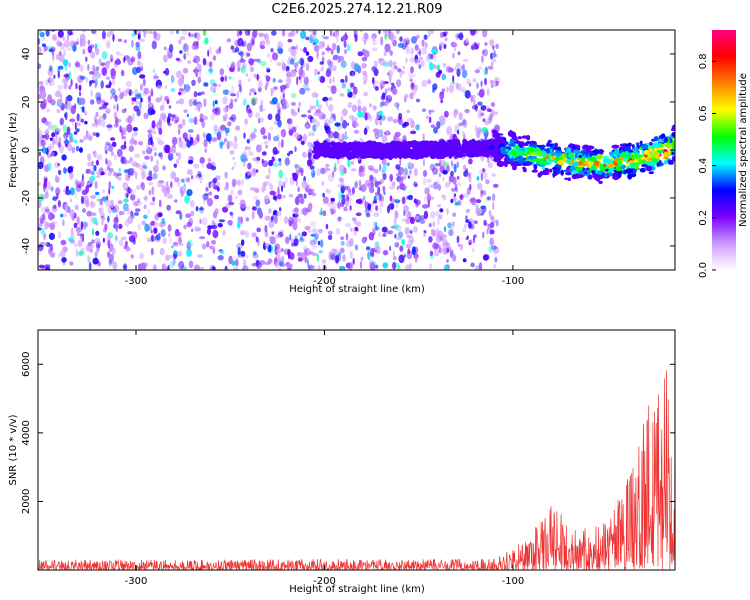 This screenshot has width=750, height=600. Describe the element at coordinates (324, 581) in the screenshot. I see `x-tick-label: -200` at that location.